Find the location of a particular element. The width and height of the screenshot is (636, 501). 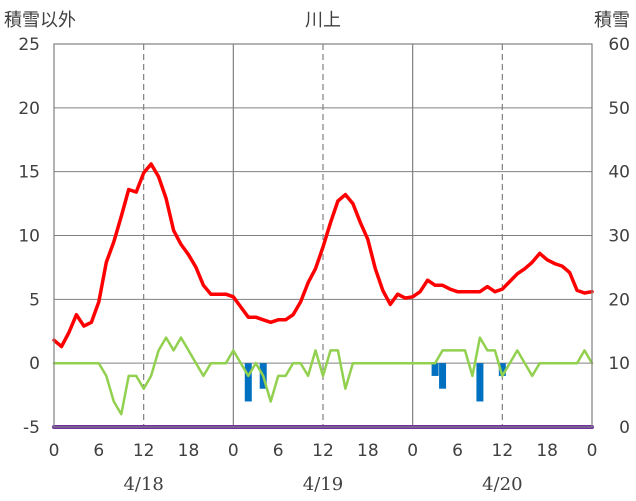

left-tick-label: 0 is located at coordinates (34, 364).